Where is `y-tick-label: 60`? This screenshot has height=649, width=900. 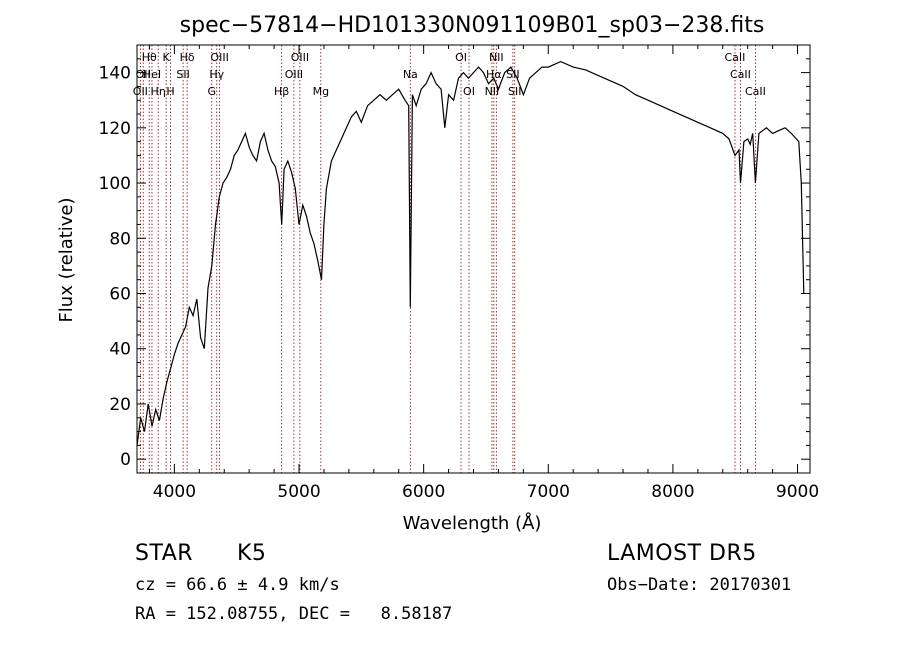 y-tick-label: 60 is located at coordinates (120, 295).